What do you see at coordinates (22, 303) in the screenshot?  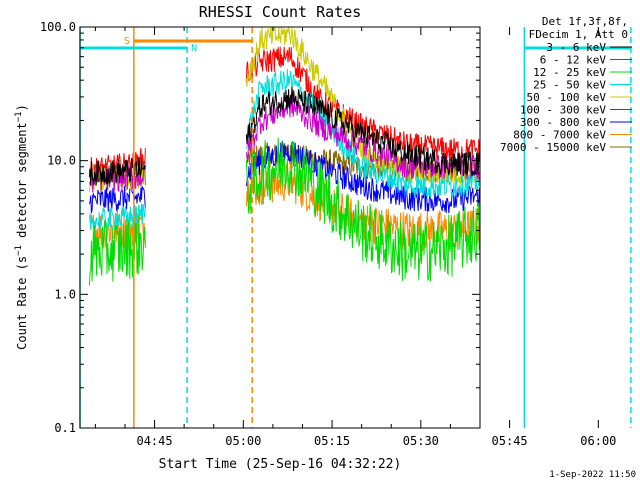 I see `y-axis-label-part: Count Rate (s` at bounding box center [22, 303].